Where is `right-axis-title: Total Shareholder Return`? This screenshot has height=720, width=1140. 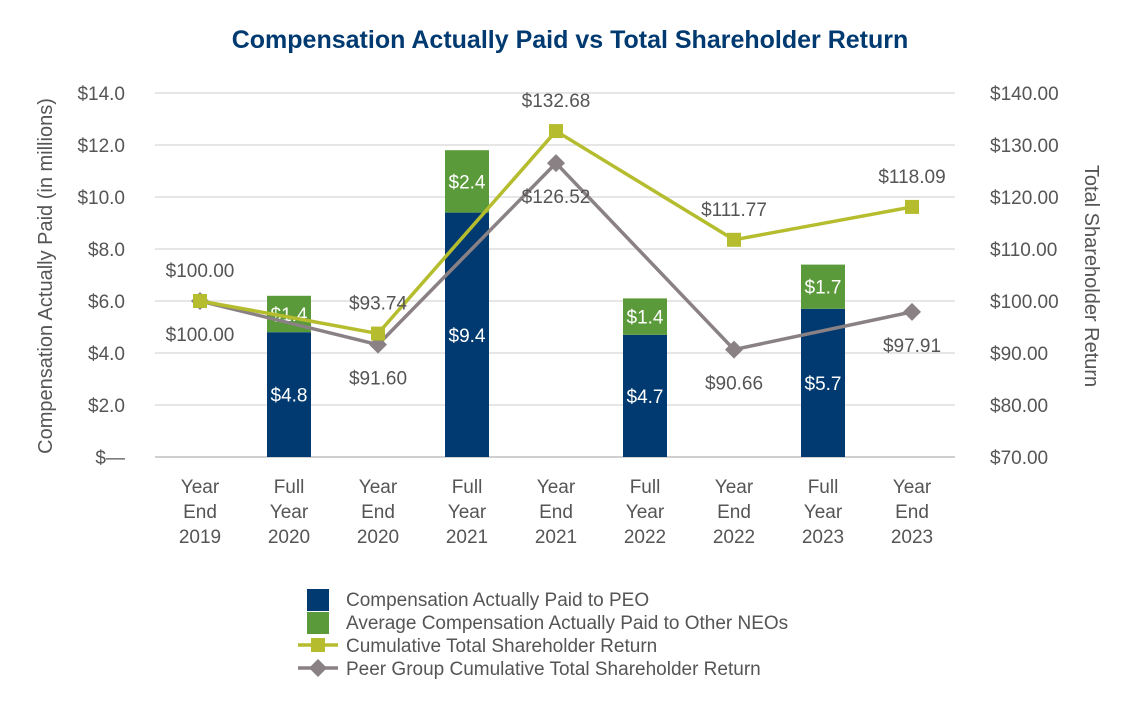 right-axis-title: Total Shareholder Return is located at coordinates (1091, 276).